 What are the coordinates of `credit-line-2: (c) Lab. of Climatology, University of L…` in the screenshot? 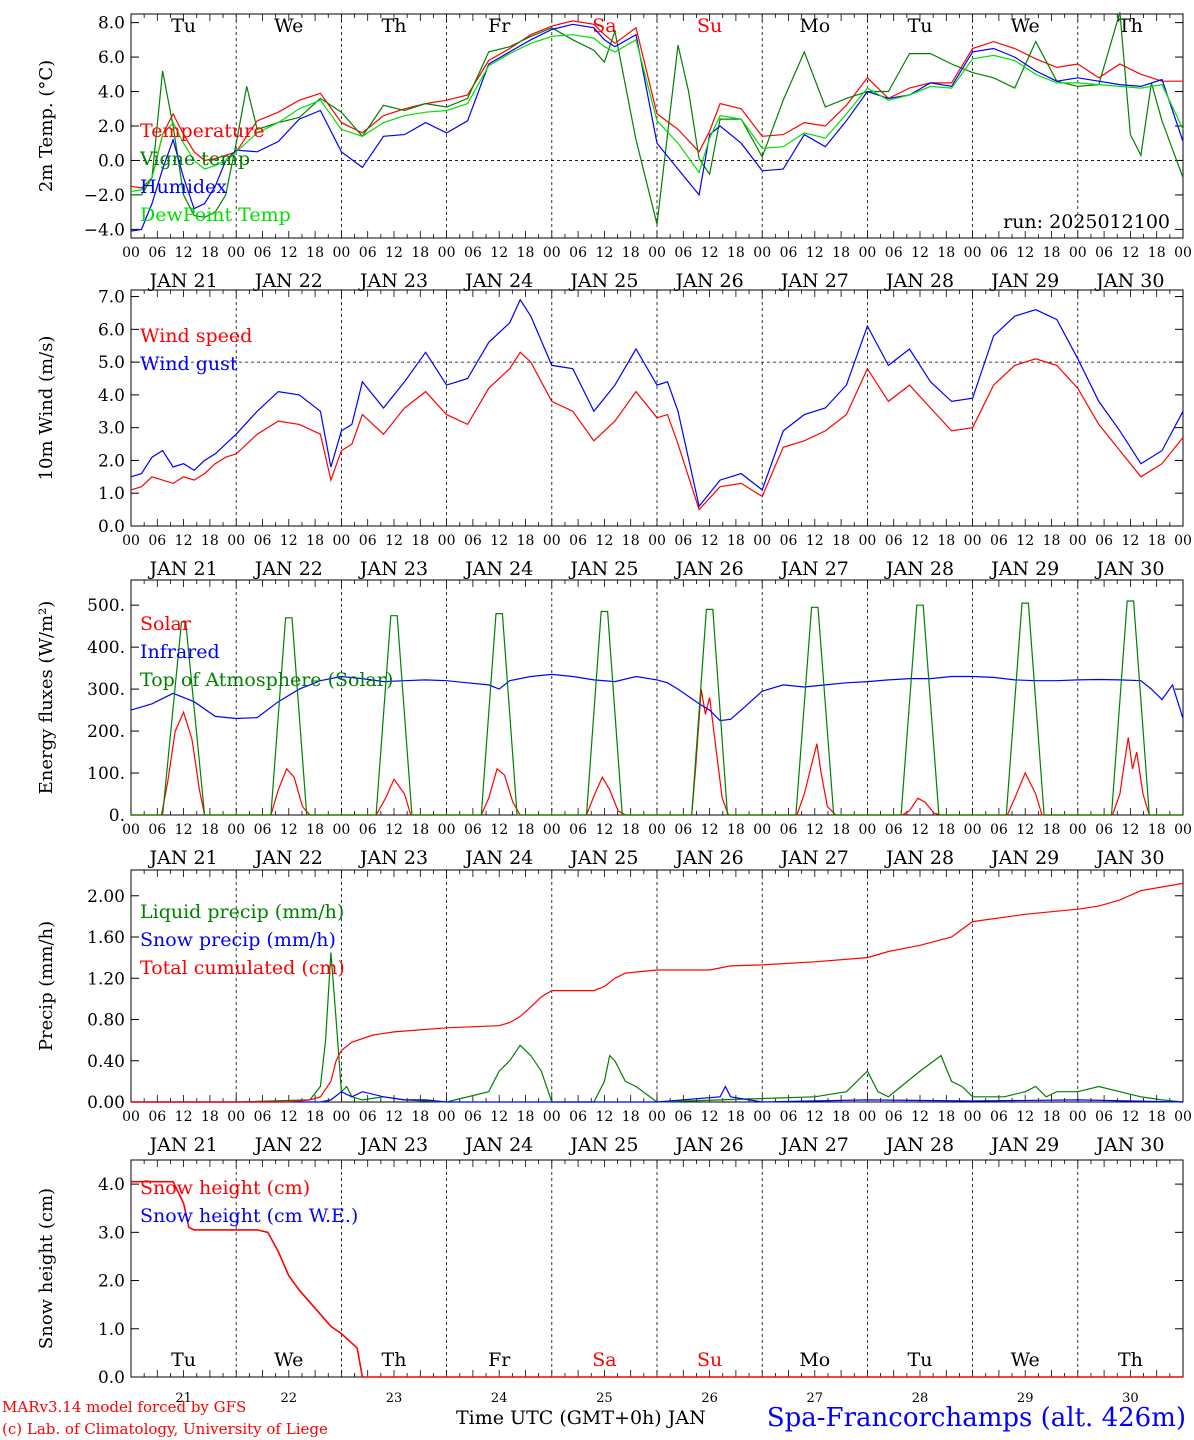 It's located at (165, 1429).